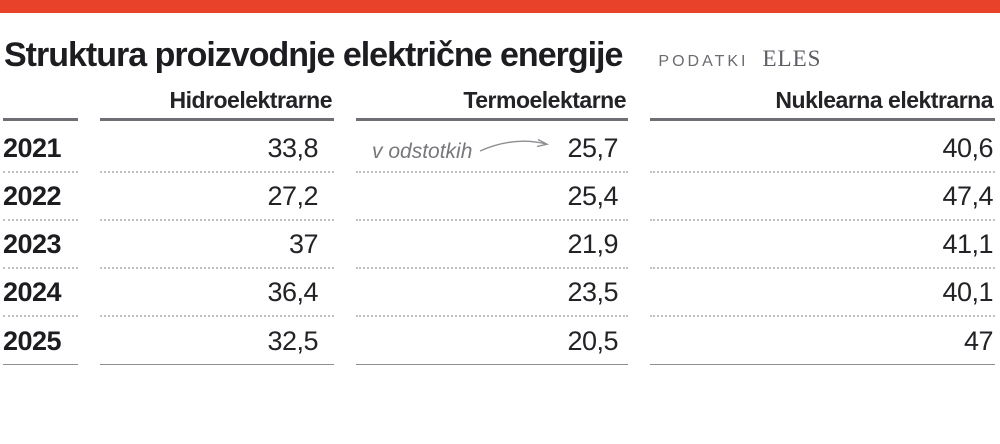 The width and height of the screenshot is (1000, 444). What do you see at coordinates (822, 341) in the screenshot?
I see `value-cell: 47` at bounding box center [822, 341].